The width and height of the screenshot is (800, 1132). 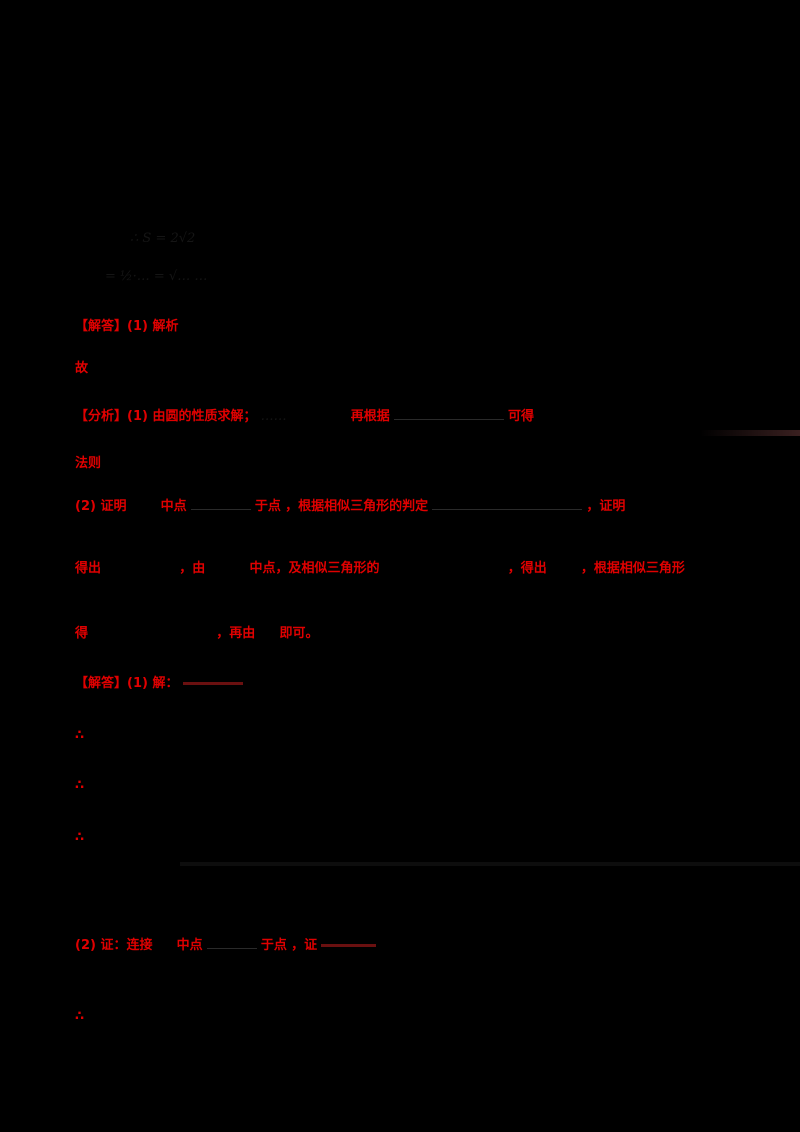 I want to click on step-1: ∴, so click(x=80, y=735).